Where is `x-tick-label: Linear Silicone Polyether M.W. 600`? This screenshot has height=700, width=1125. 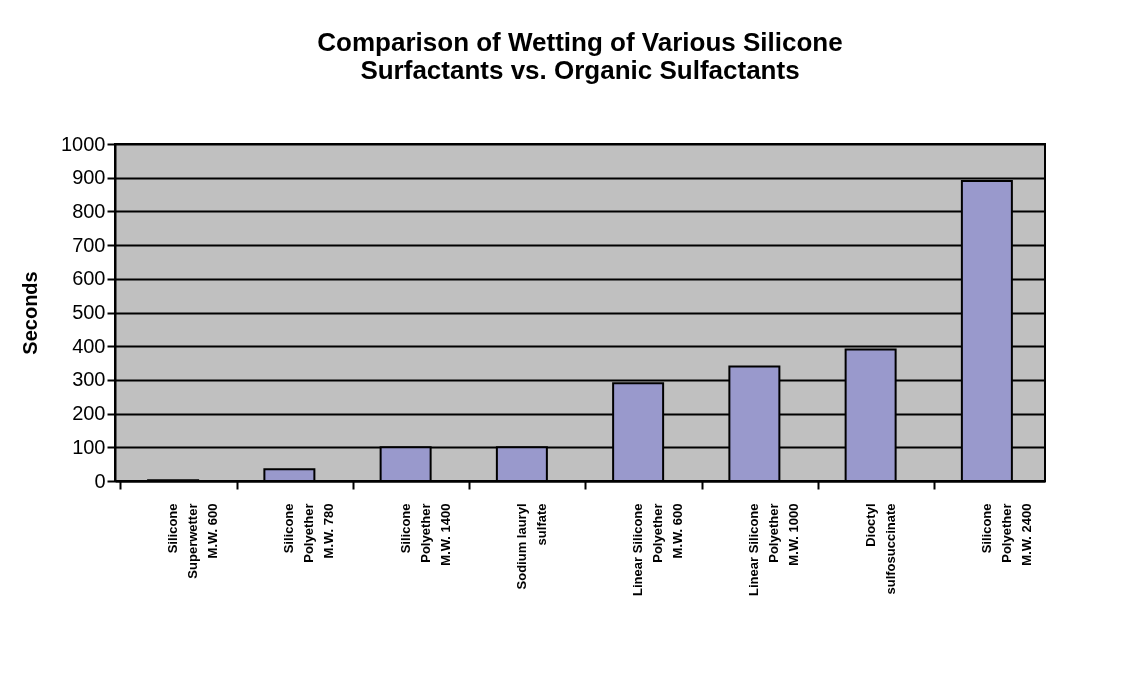 x-tick-label: Linear Silicone Polyether M.W. 600 is located at coordinates (658, 549).